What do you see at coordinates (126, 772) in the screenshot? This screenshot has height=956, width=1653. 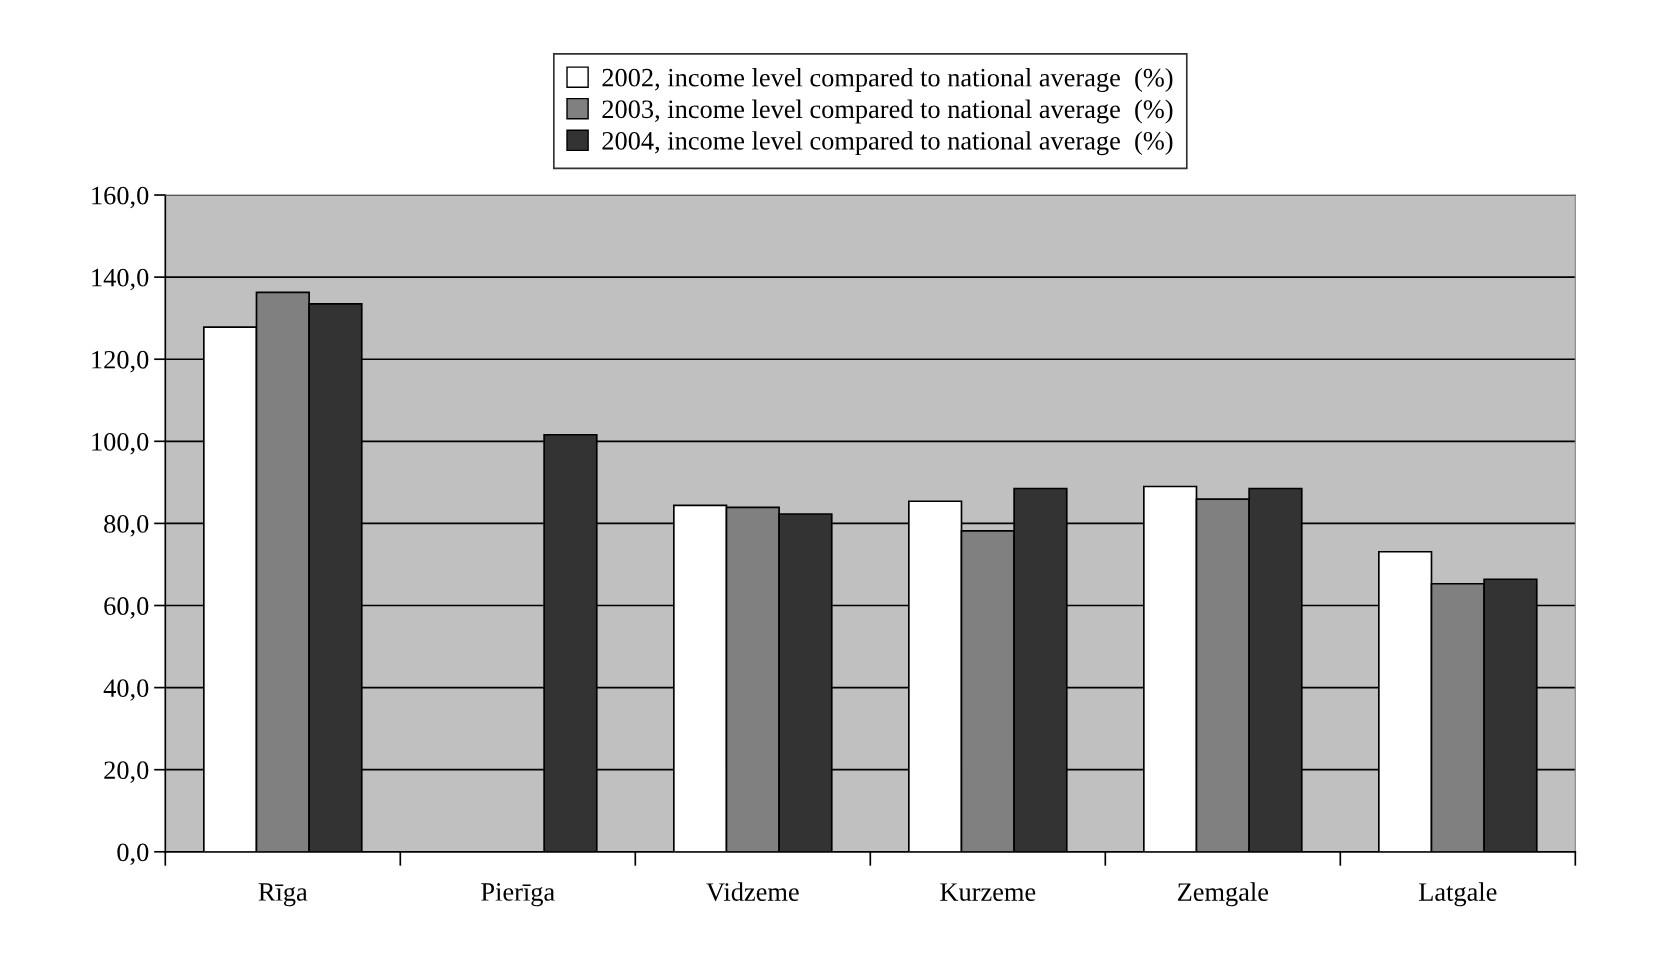 I see `y-tick-label: 20,0` at bounding box center [126, 772].